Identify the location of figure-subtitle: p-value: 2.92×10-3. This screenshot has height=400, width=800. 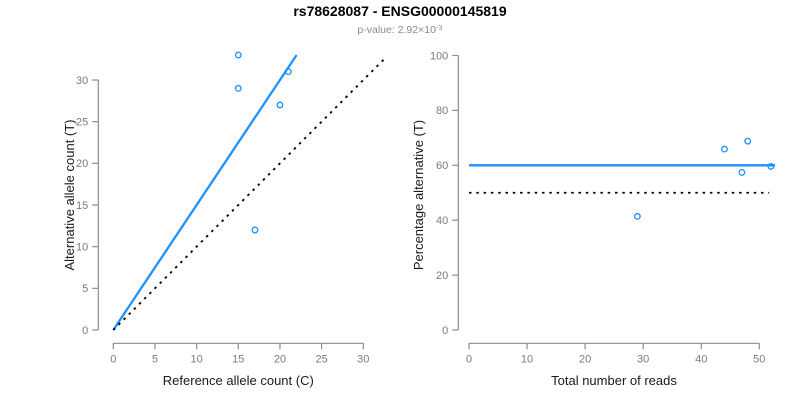
(400, 29).